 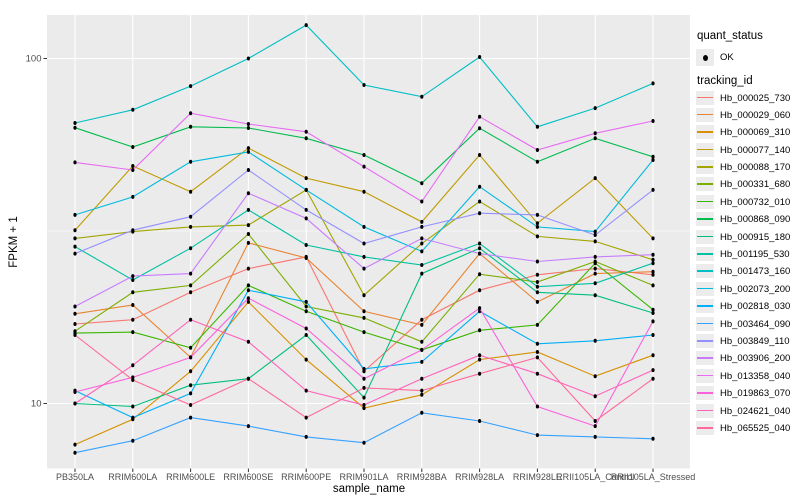 I want to click on legend-key-ok, so click(x=705, y=57).